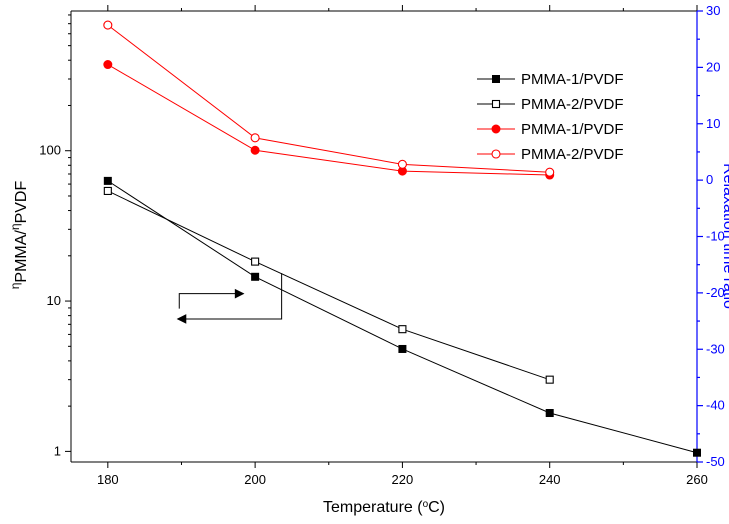 The width and height of the screenshot is (729, 524). I want to click on left-axis-indicator-arrow, so click(229, 298).